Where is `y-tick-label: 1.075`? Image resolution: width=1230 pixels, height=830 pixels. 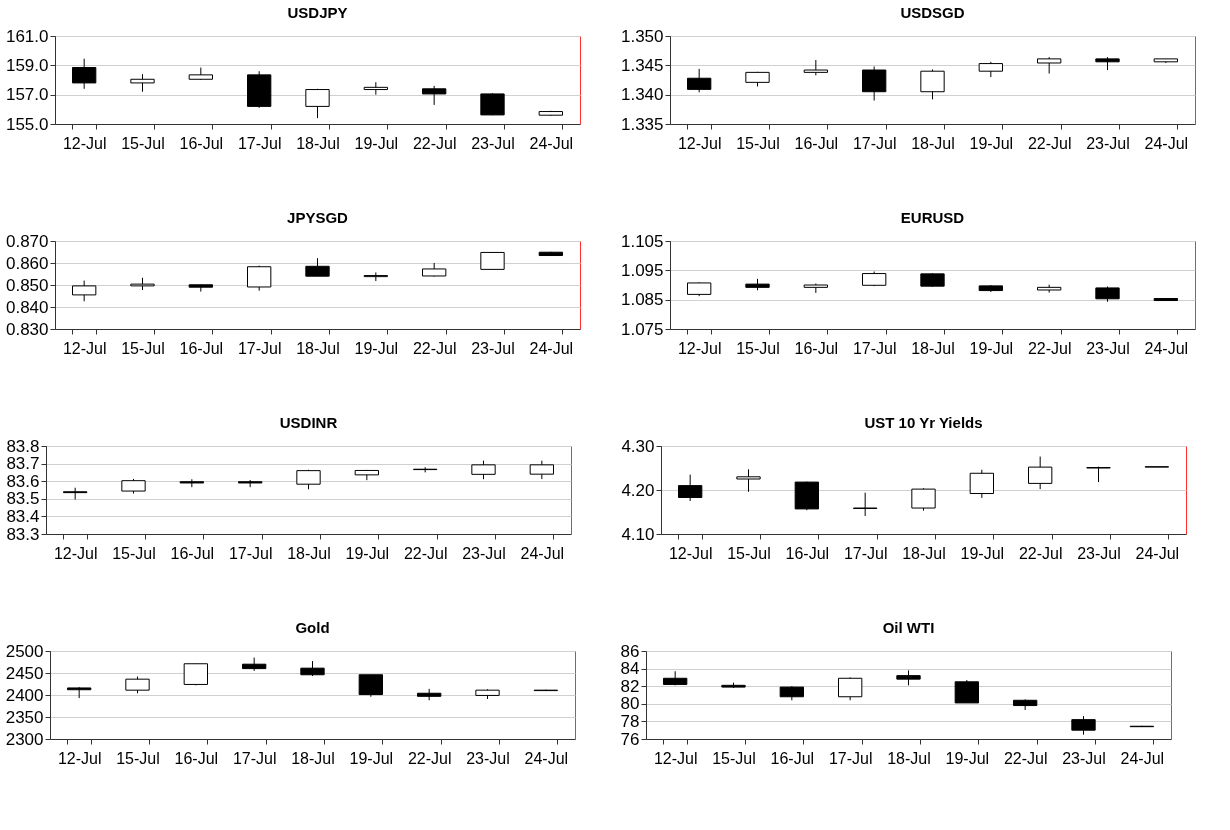
y-tick-label: 1.075 is located at coordinates (642, 329).